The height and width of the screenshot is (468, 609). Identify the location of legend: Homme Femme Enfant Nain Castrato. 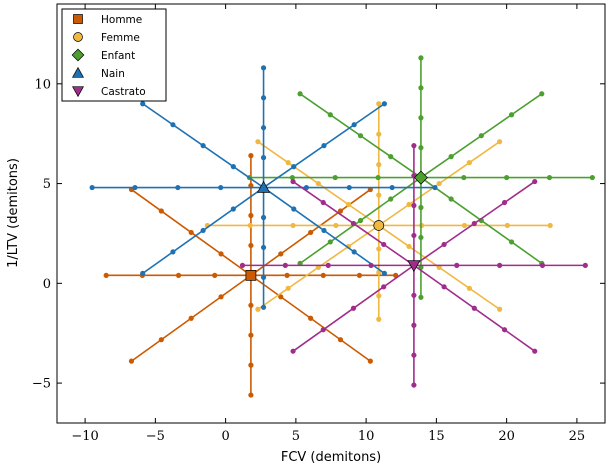
(114, 55).